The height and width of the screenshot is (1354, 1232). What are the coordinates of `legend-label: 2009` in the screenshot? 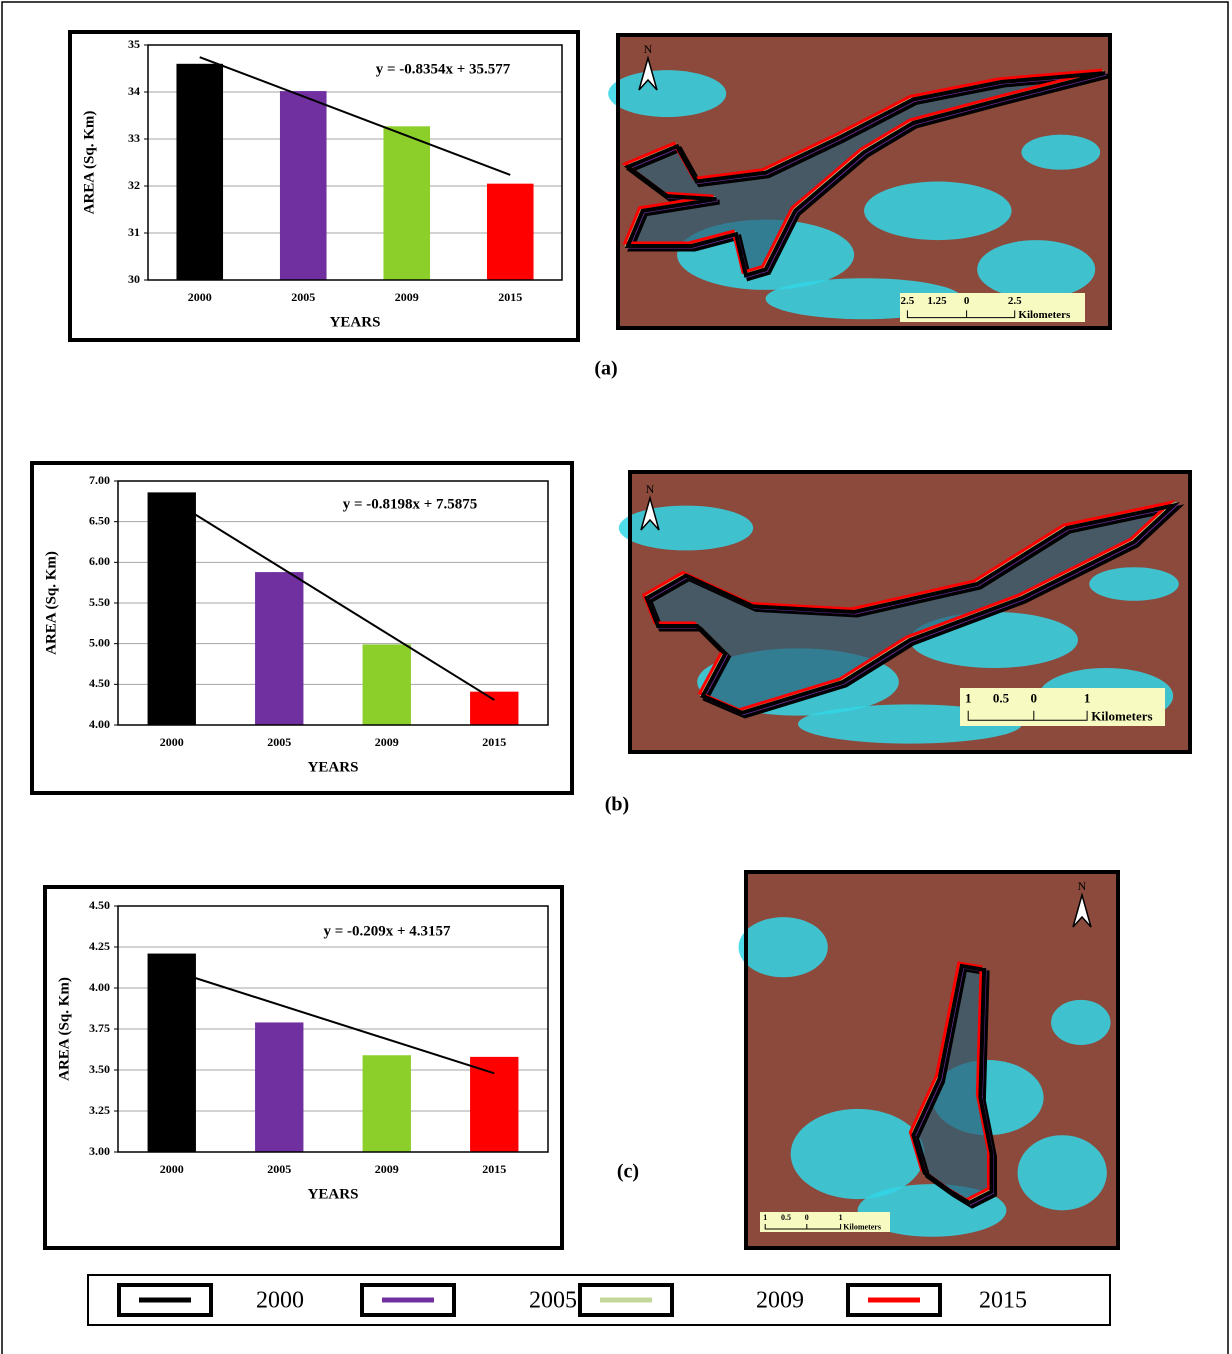 It's located at (780, 1301).